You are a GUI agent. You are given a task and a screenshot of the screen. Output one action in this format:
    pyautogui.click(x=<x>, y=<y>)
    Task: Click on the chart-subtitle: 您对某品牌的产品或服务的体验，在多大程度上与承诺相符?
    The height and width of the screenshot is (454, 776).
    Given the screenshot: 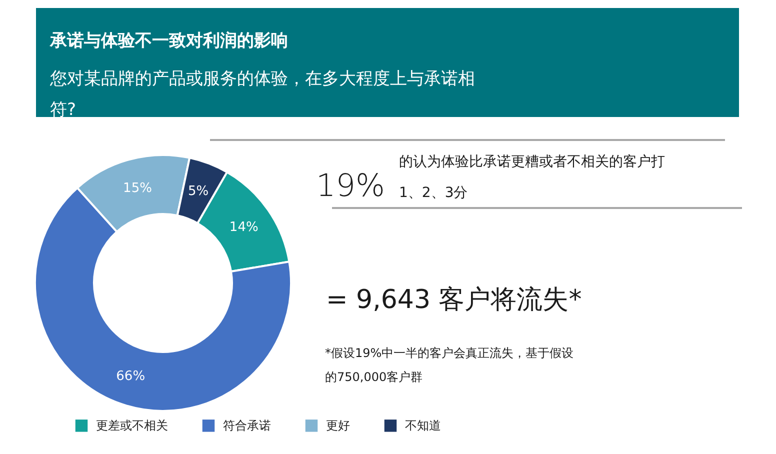 What is the action you would take?
    pyautogui.click(x=263, y=95)
    